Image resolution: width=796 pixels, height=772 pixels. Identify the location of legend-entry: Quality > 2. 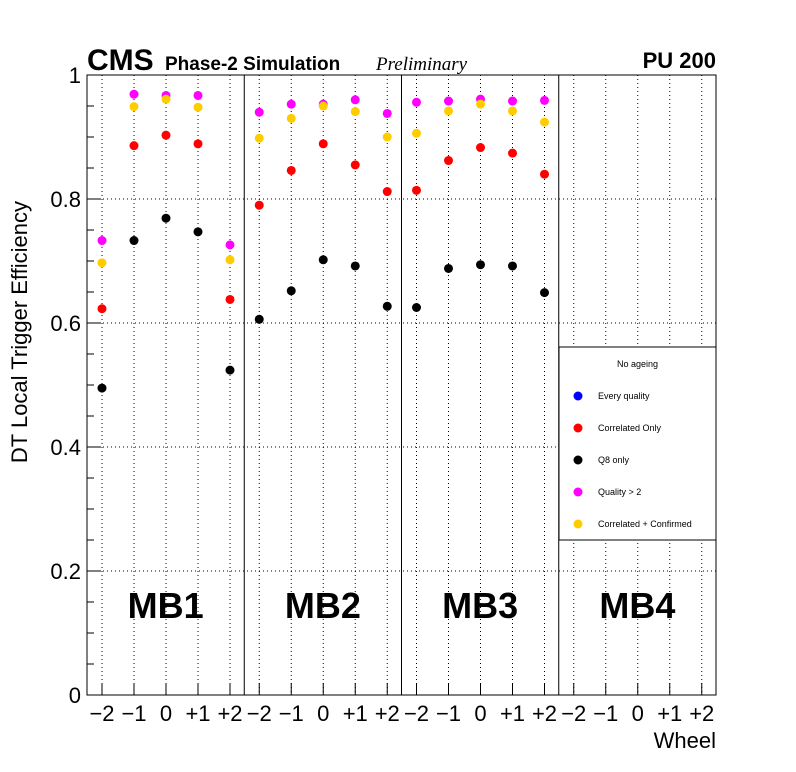
(619, 492).